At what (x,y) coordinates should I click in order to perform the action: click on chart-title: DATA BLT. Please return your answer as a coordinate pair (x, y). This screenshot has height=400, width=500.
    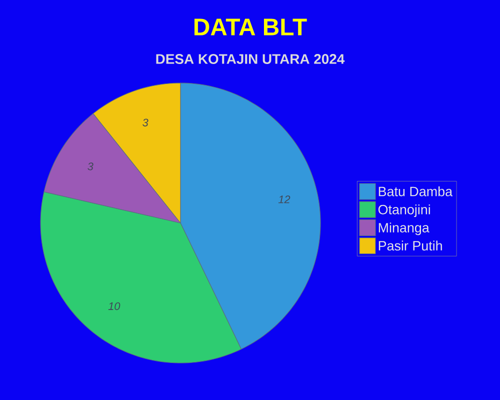
    Looking at the image, I should click on (250, 27).